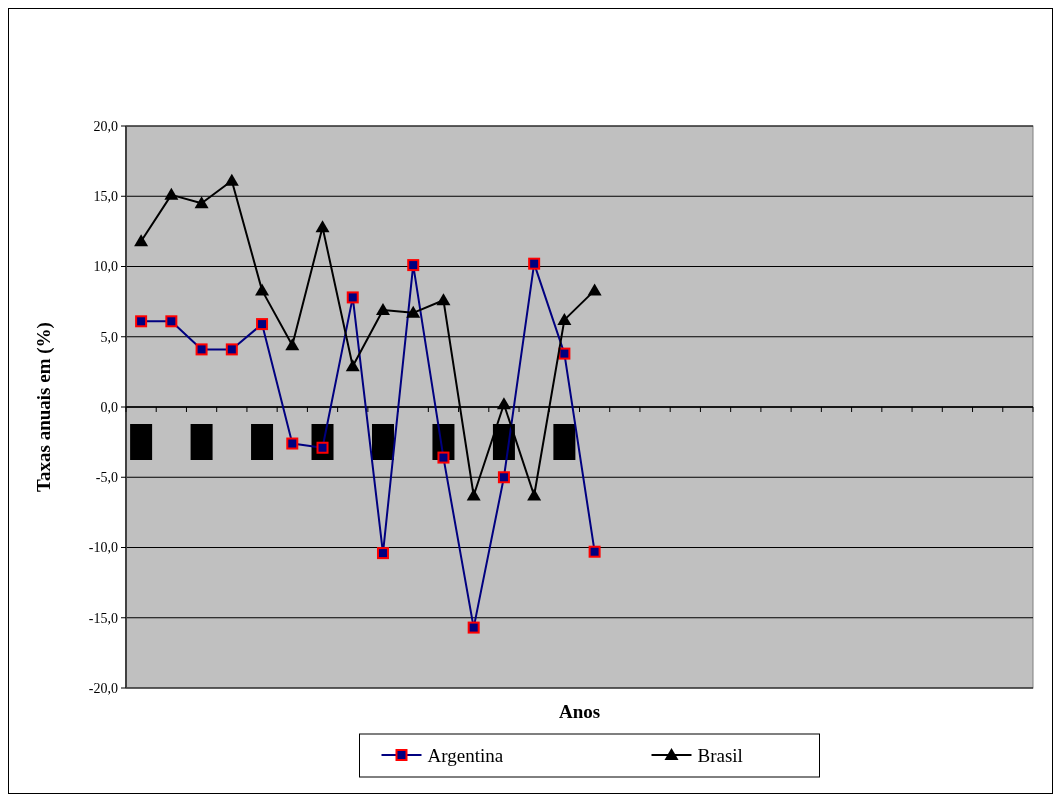 Image resolution: width=1061 pixels, height=802 pixels. Describe the element at coordinates (105, 126) in the screenshot. I see `y-tick-label: 20,0` at that location.